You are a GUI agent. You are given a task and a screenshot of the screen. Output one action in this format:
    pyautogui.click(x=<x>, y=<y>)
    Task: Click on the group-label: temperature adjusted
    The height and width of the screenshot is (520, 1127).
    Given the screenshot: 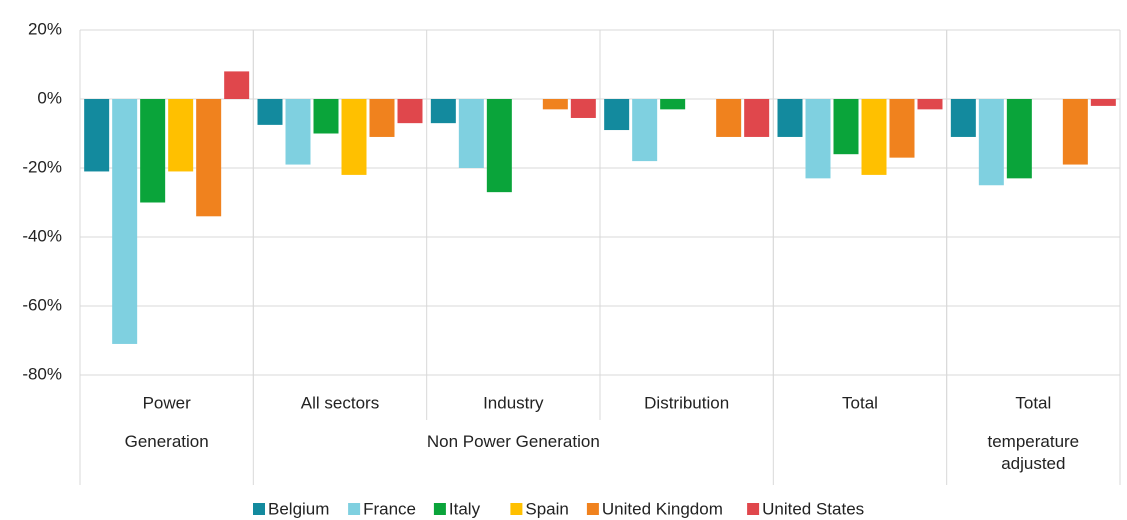 What is the action you would take?
    pyautogui.click(x=1033, y=452)
    